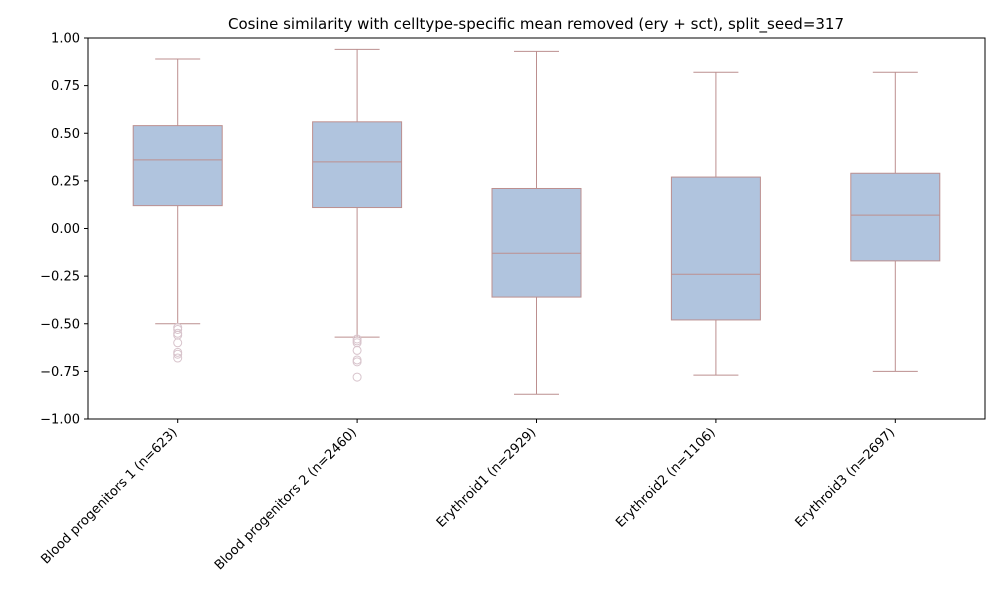 The height and width of the screenshot is (600, 1000). Describe the element at coordinates (65, 86) in the screenshot. I see `y-tick-label: 0.75` at that location.